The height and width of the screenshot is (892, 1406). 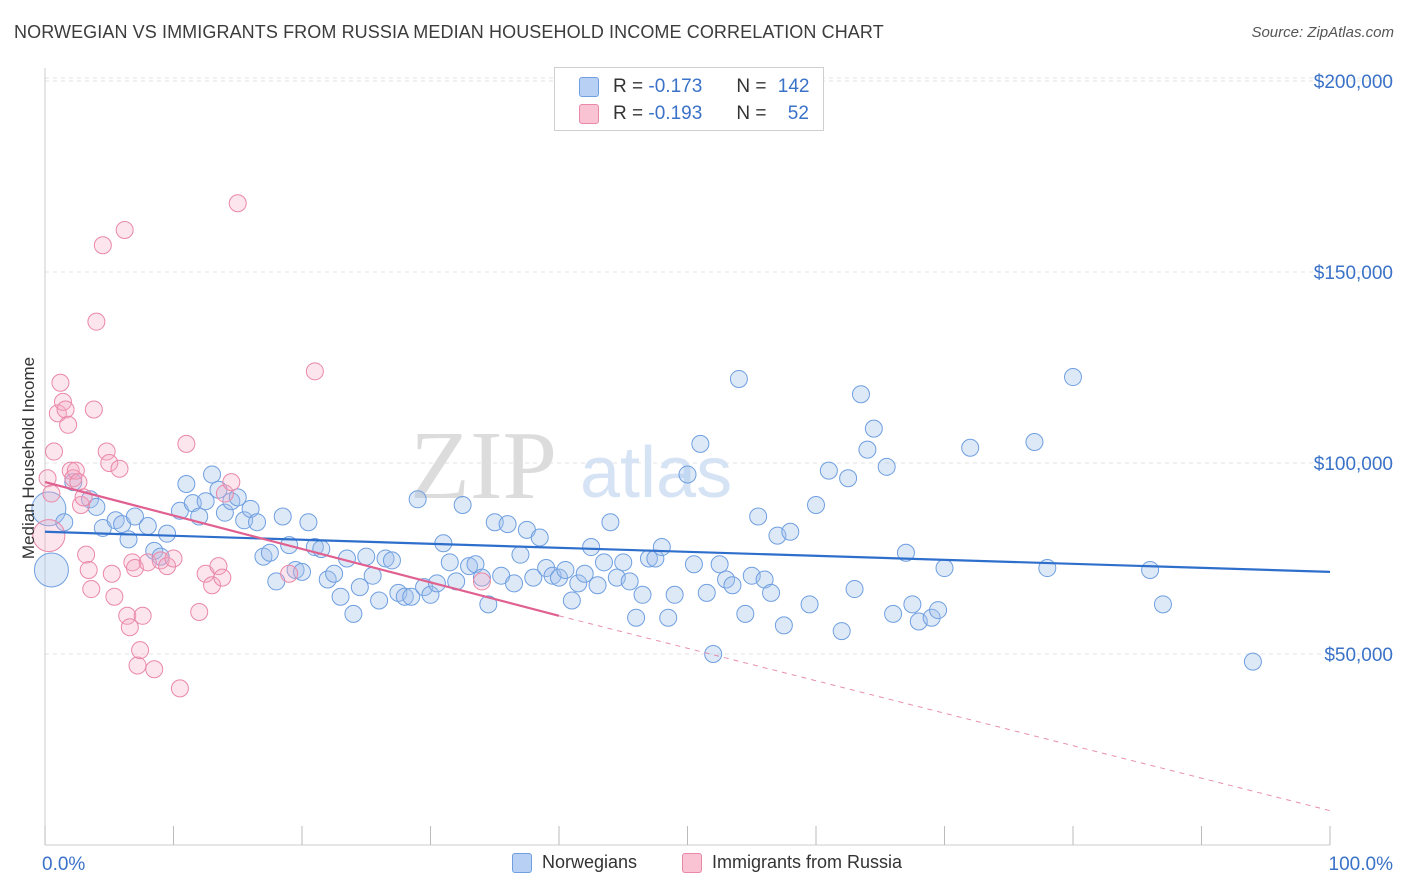 What do you see at coordinates (792, 862) in the screenshot?
I see `bottom-legend-russia: Immigrants from Russia` at bounding box center [792, 862].